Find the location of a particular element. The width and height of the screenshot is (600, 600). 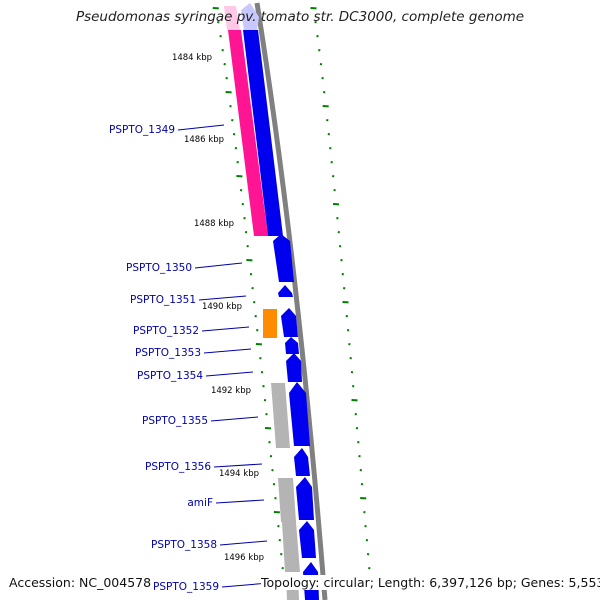

gene-label: amiF is located at coordinates (200, 503).